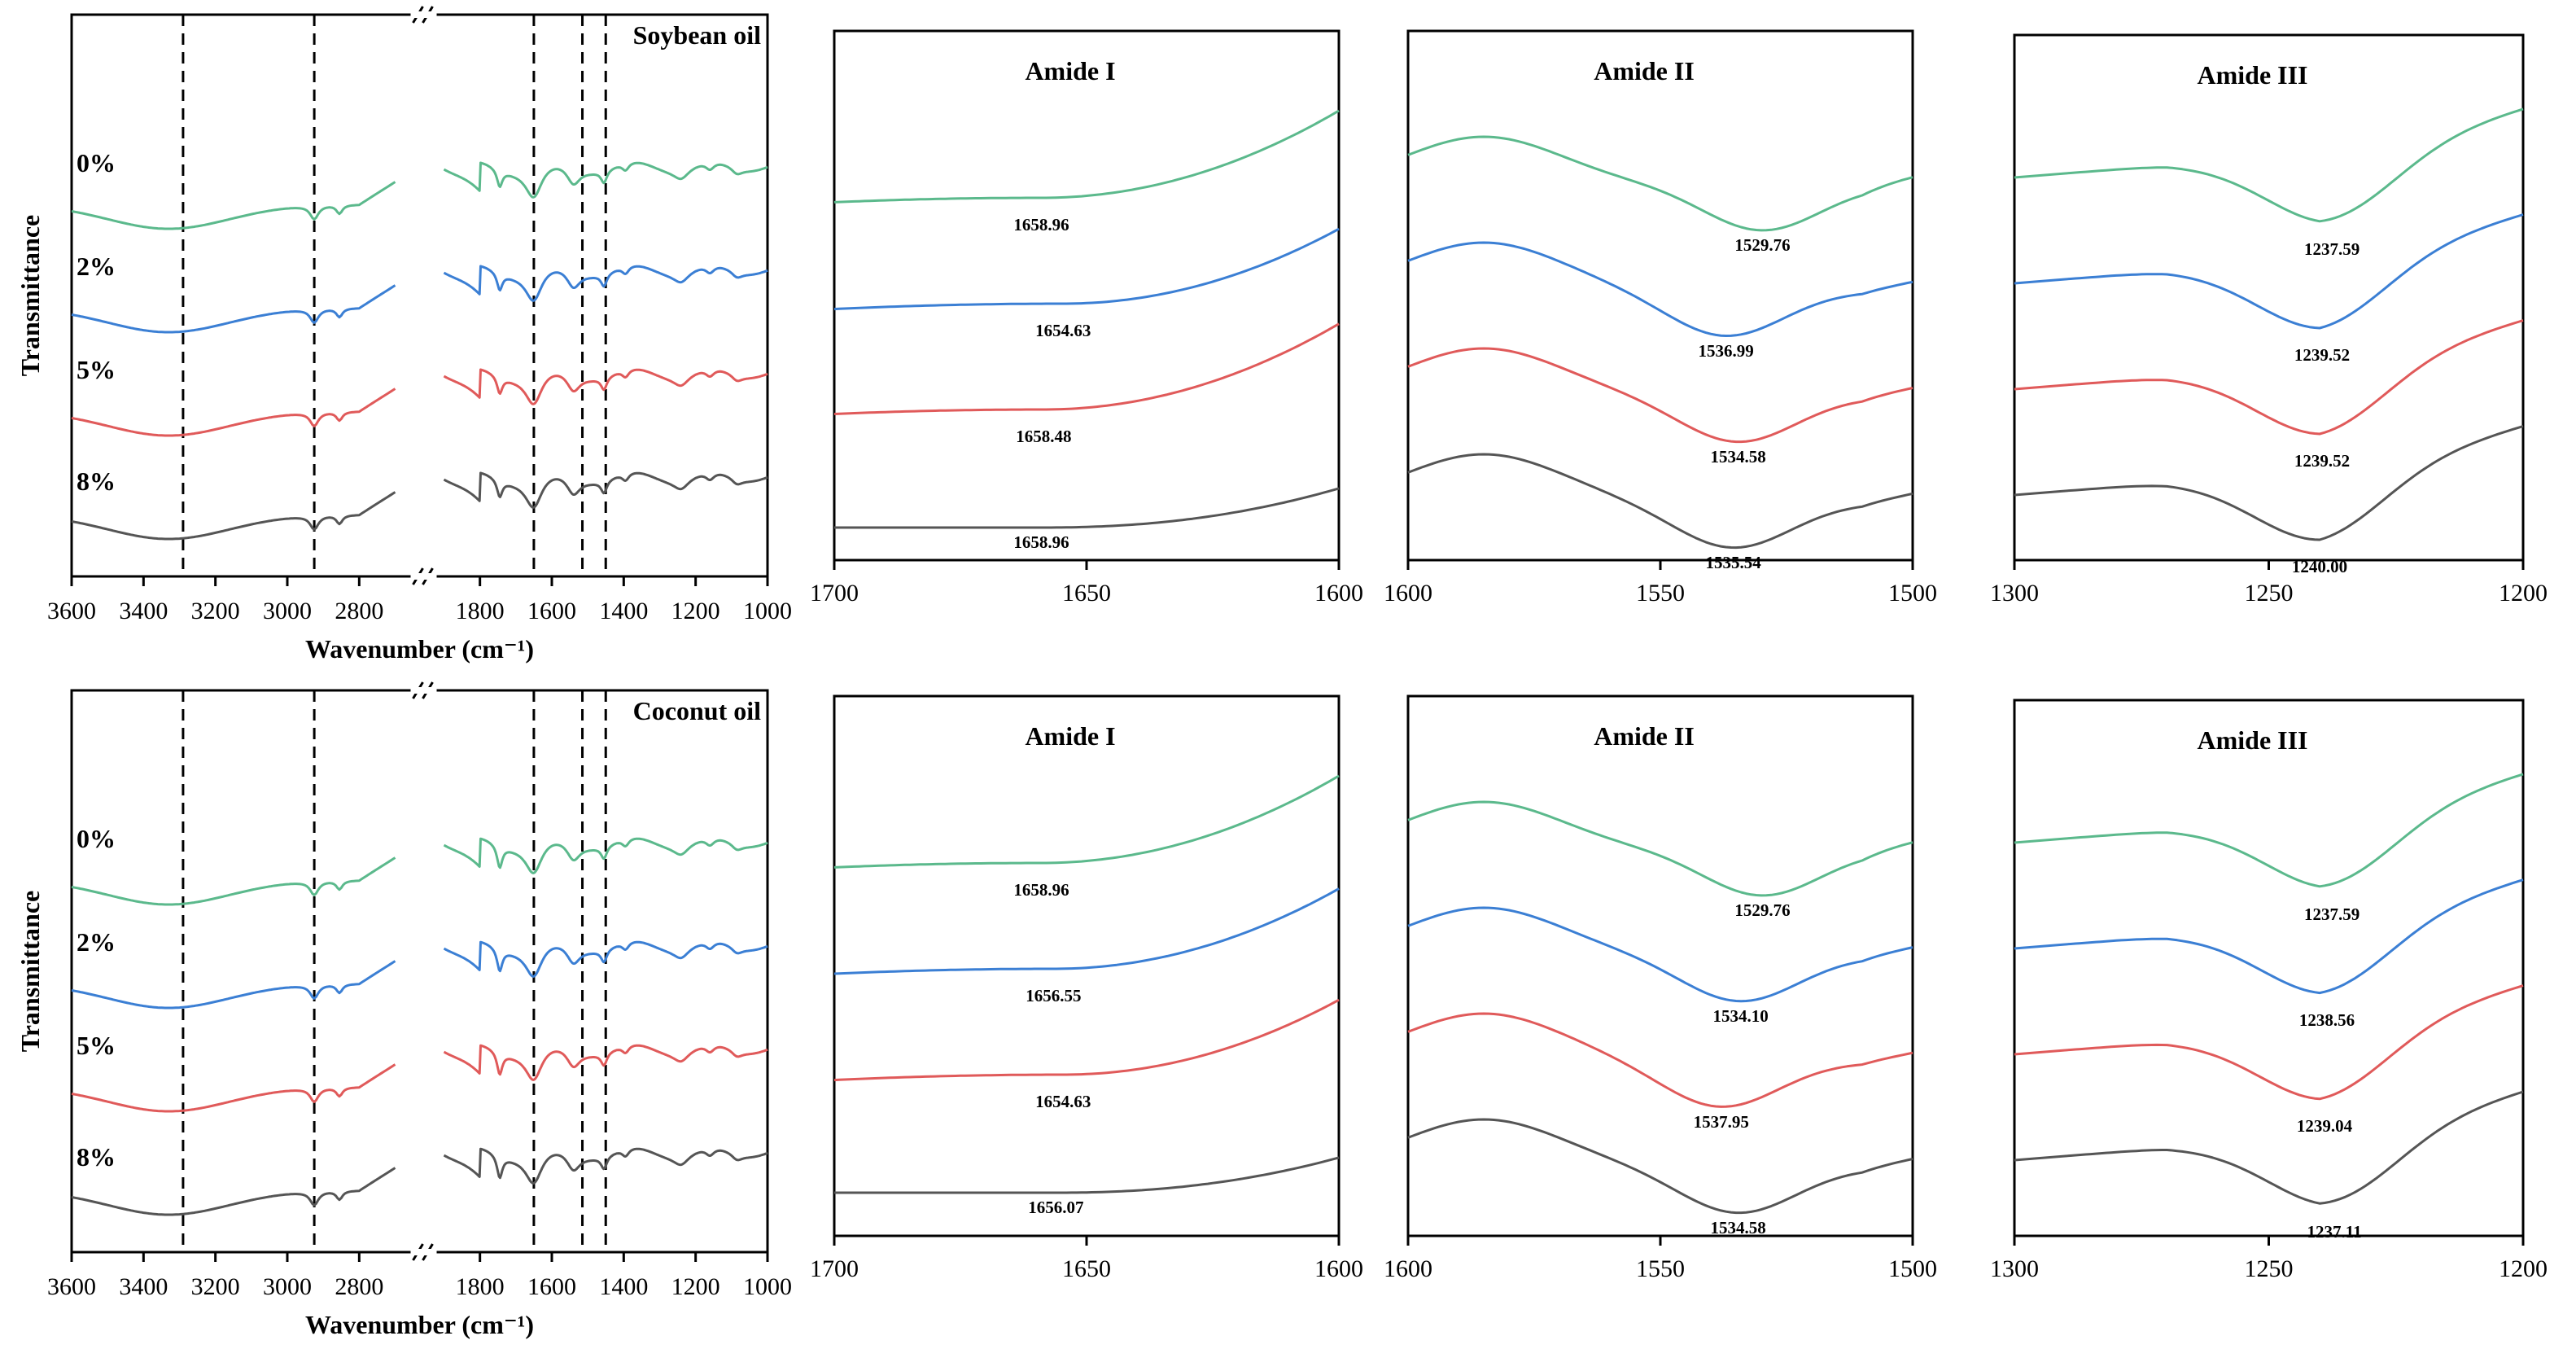 The image size is (2576, 1371). Describe the element at coordinates (1043, 436) in the screenshot. I see `peak-label: 1658.48` at that location.